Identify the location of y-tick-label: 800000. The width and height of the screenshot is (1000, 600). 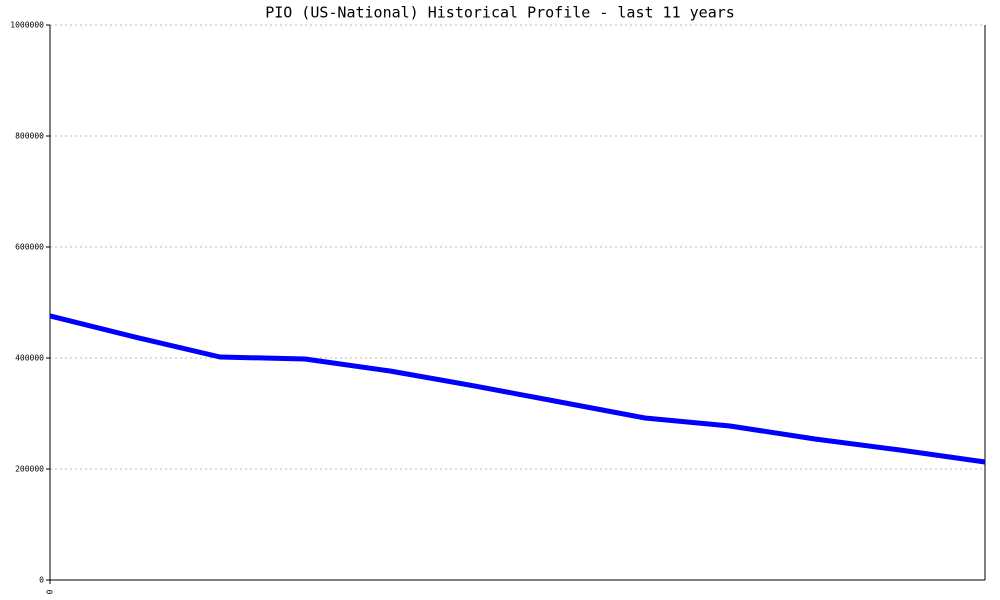
(29, 136).